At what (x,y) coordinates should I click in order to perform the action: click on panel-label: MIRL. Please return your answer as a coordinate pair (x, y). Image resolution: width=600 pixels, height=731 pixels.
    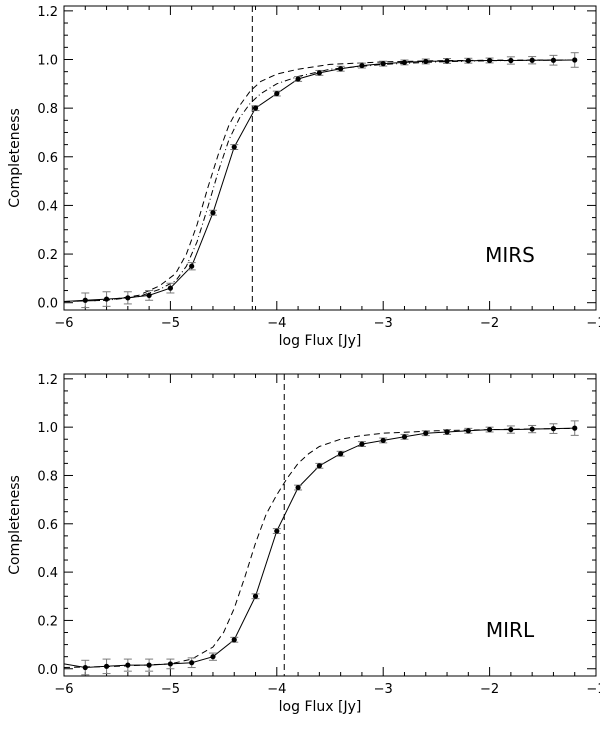
    Looking at the image, I should click on (510, 630).